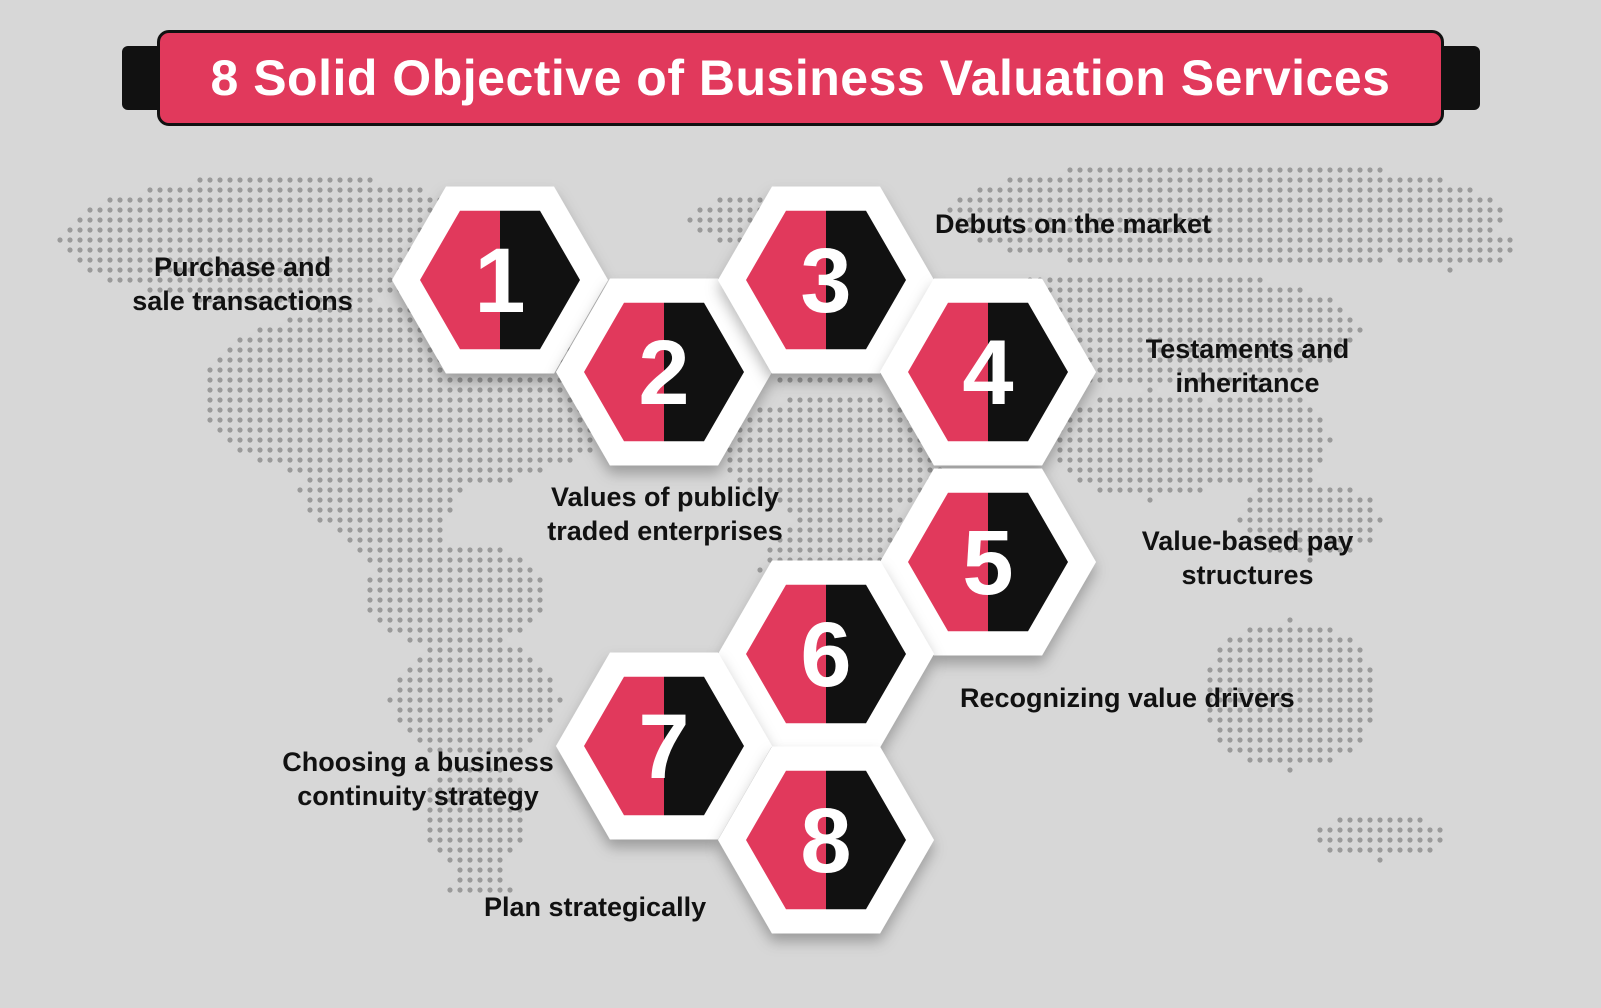  I want to click on label-3-line-1: Debuts on the market, so click(1073, 224).